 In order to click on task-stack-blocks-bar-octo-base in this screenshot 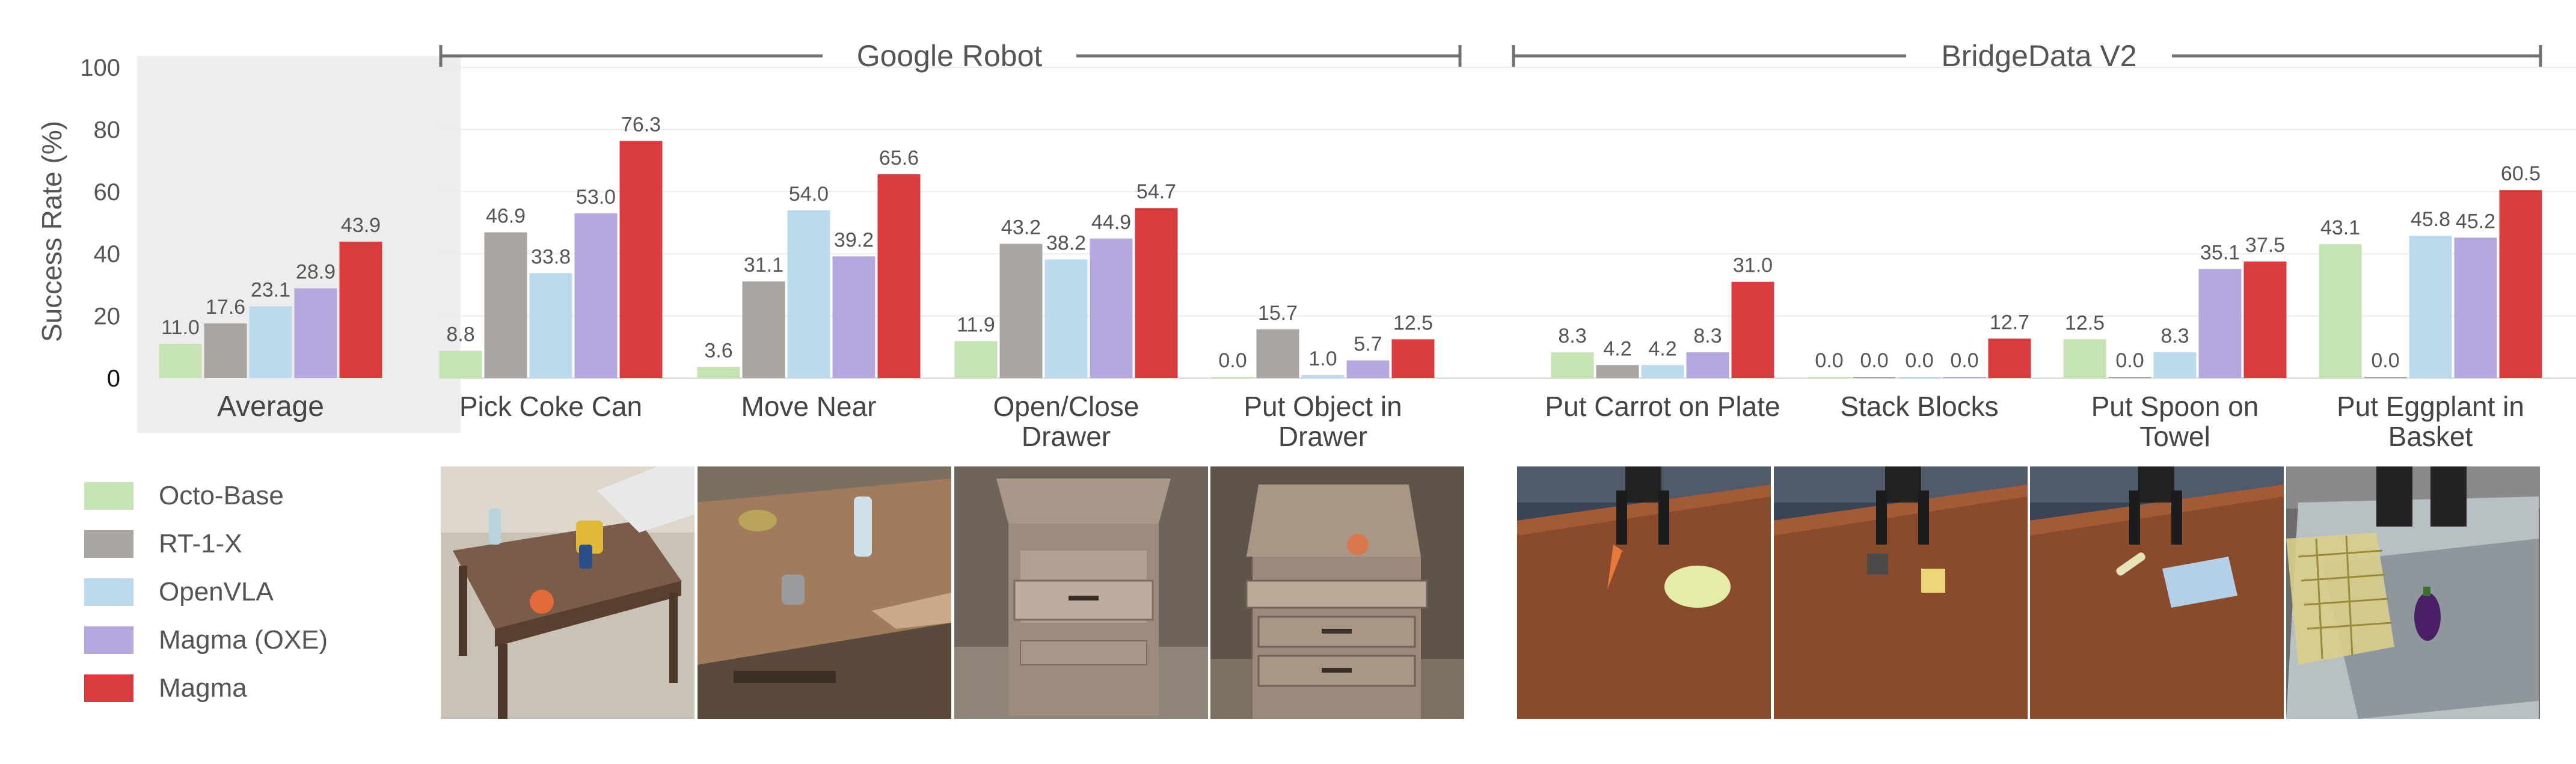, I will do `click(1829, 377)`.